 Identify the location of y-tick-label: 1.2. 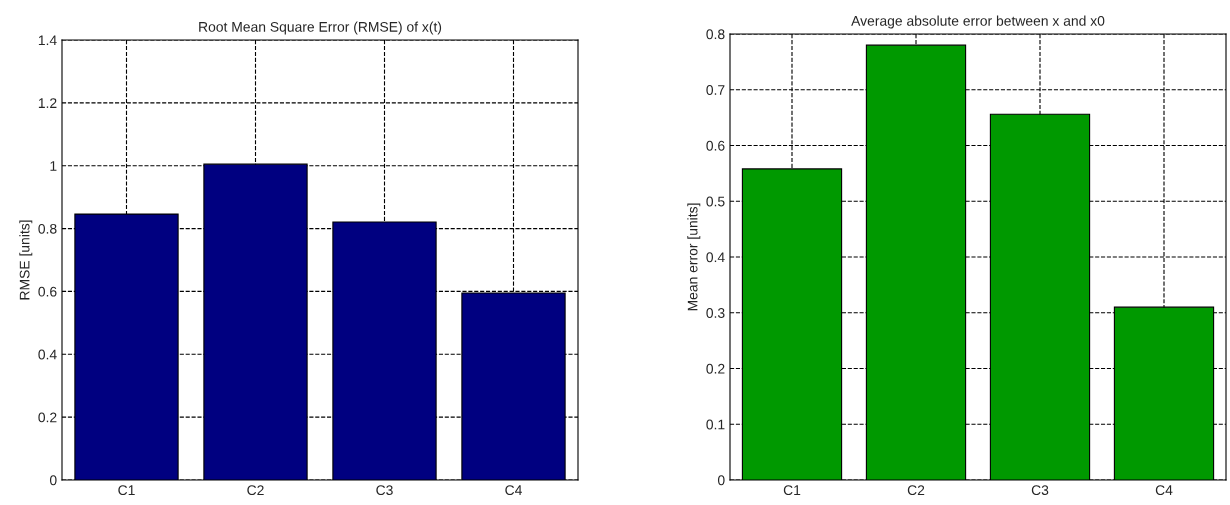
(47, 103).